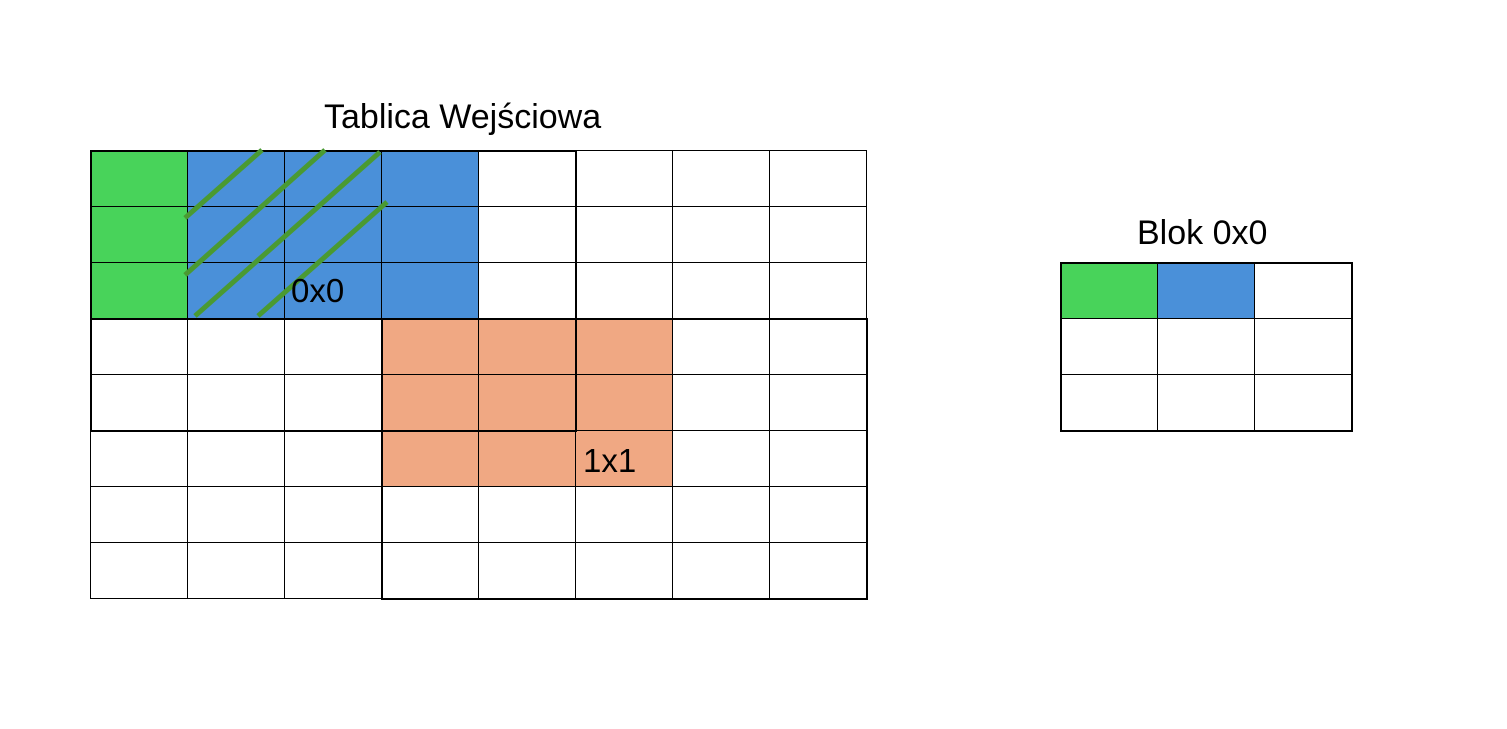 This screenshot has height=729, width=1507. What do you see at coordinates (610, 460) in the screenshot?
I see `block-label-1x1: 1x1` at bounding box center [610, 460].